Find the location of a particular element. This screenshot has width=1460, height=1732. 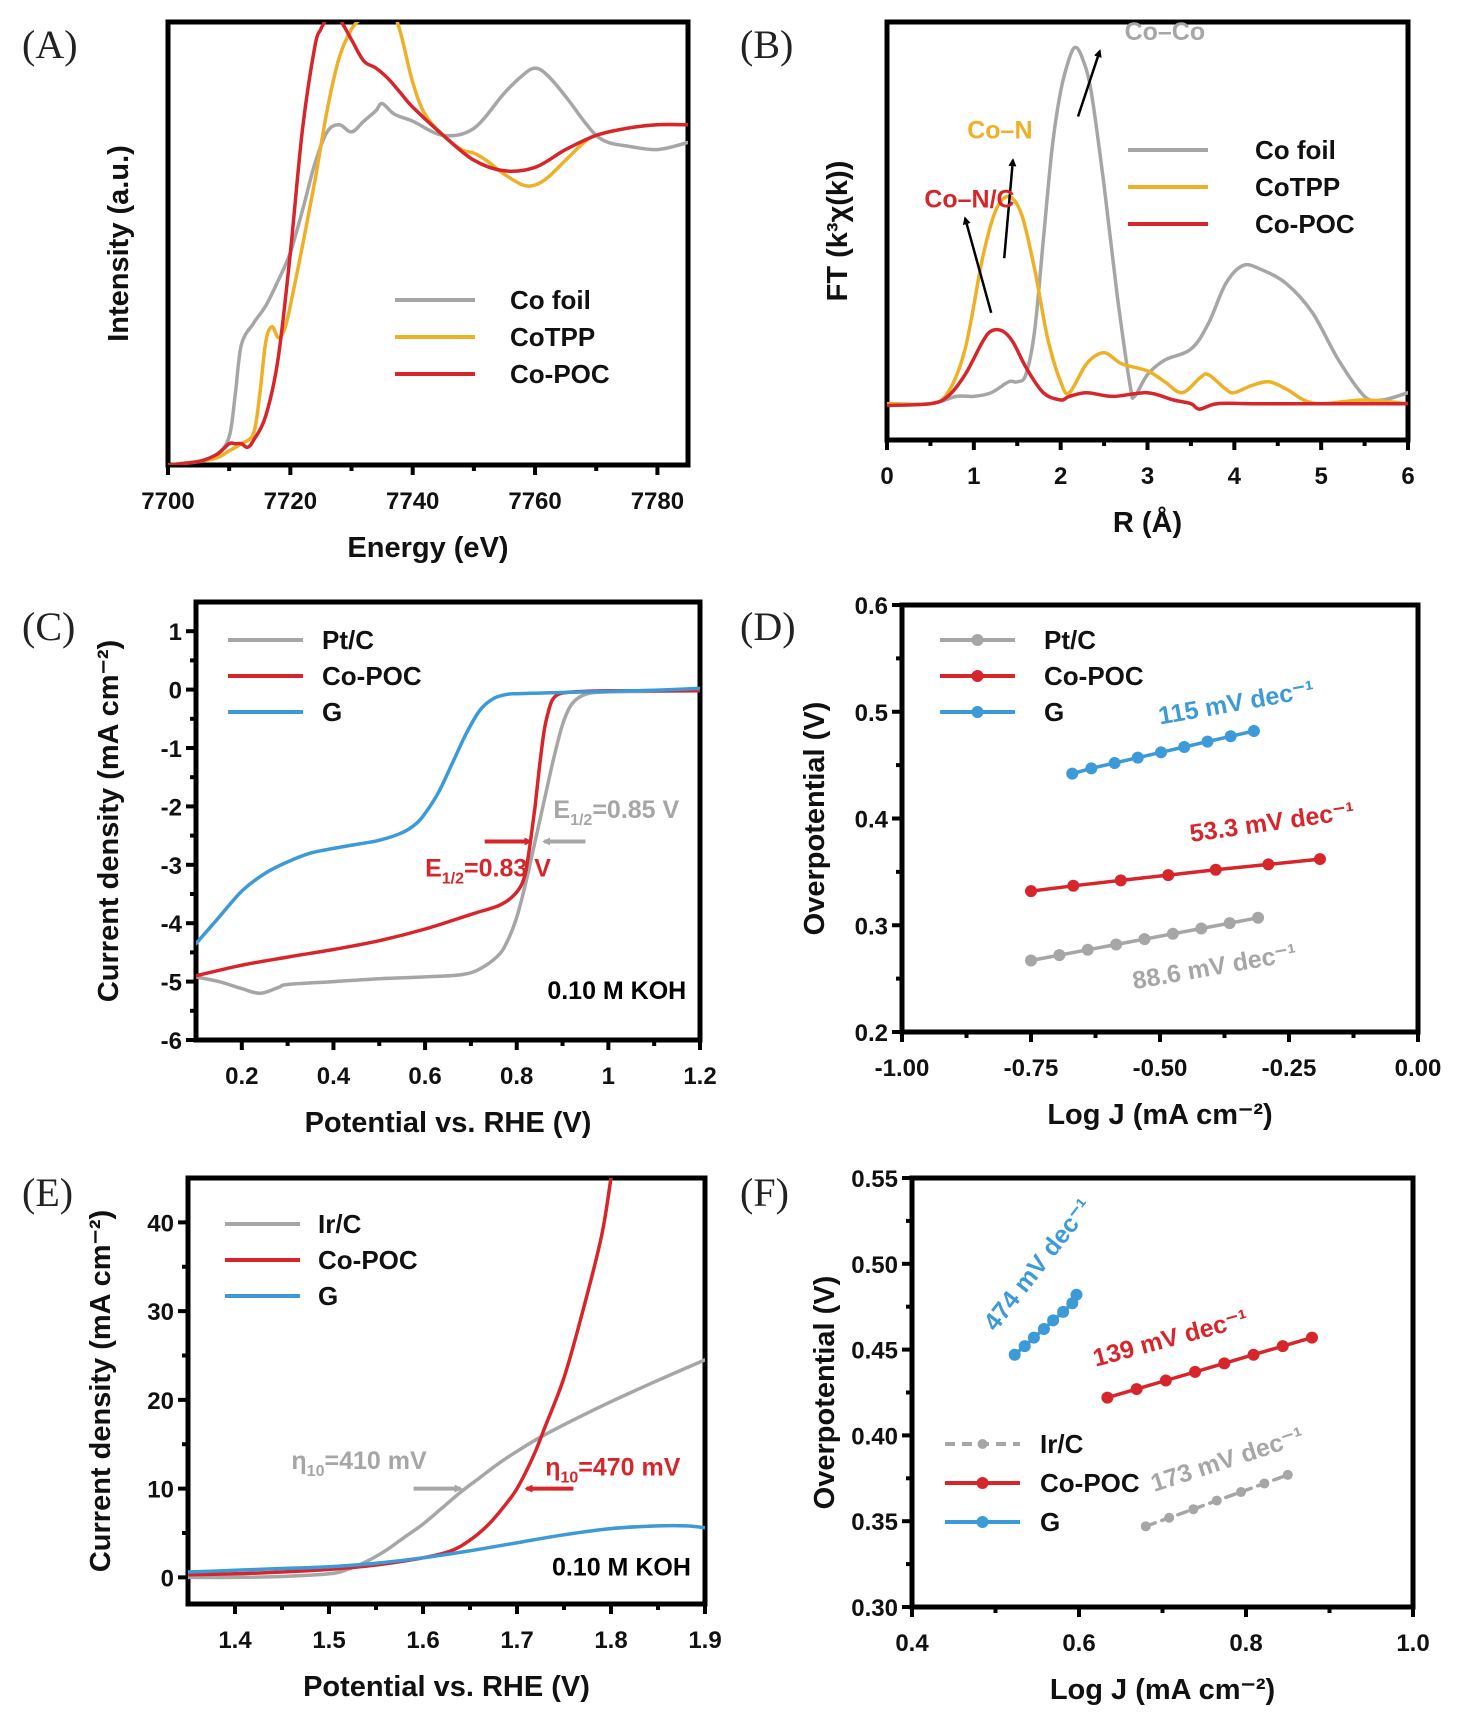

x-tick-label: -1.00 is located at coordinates (902, 1068).